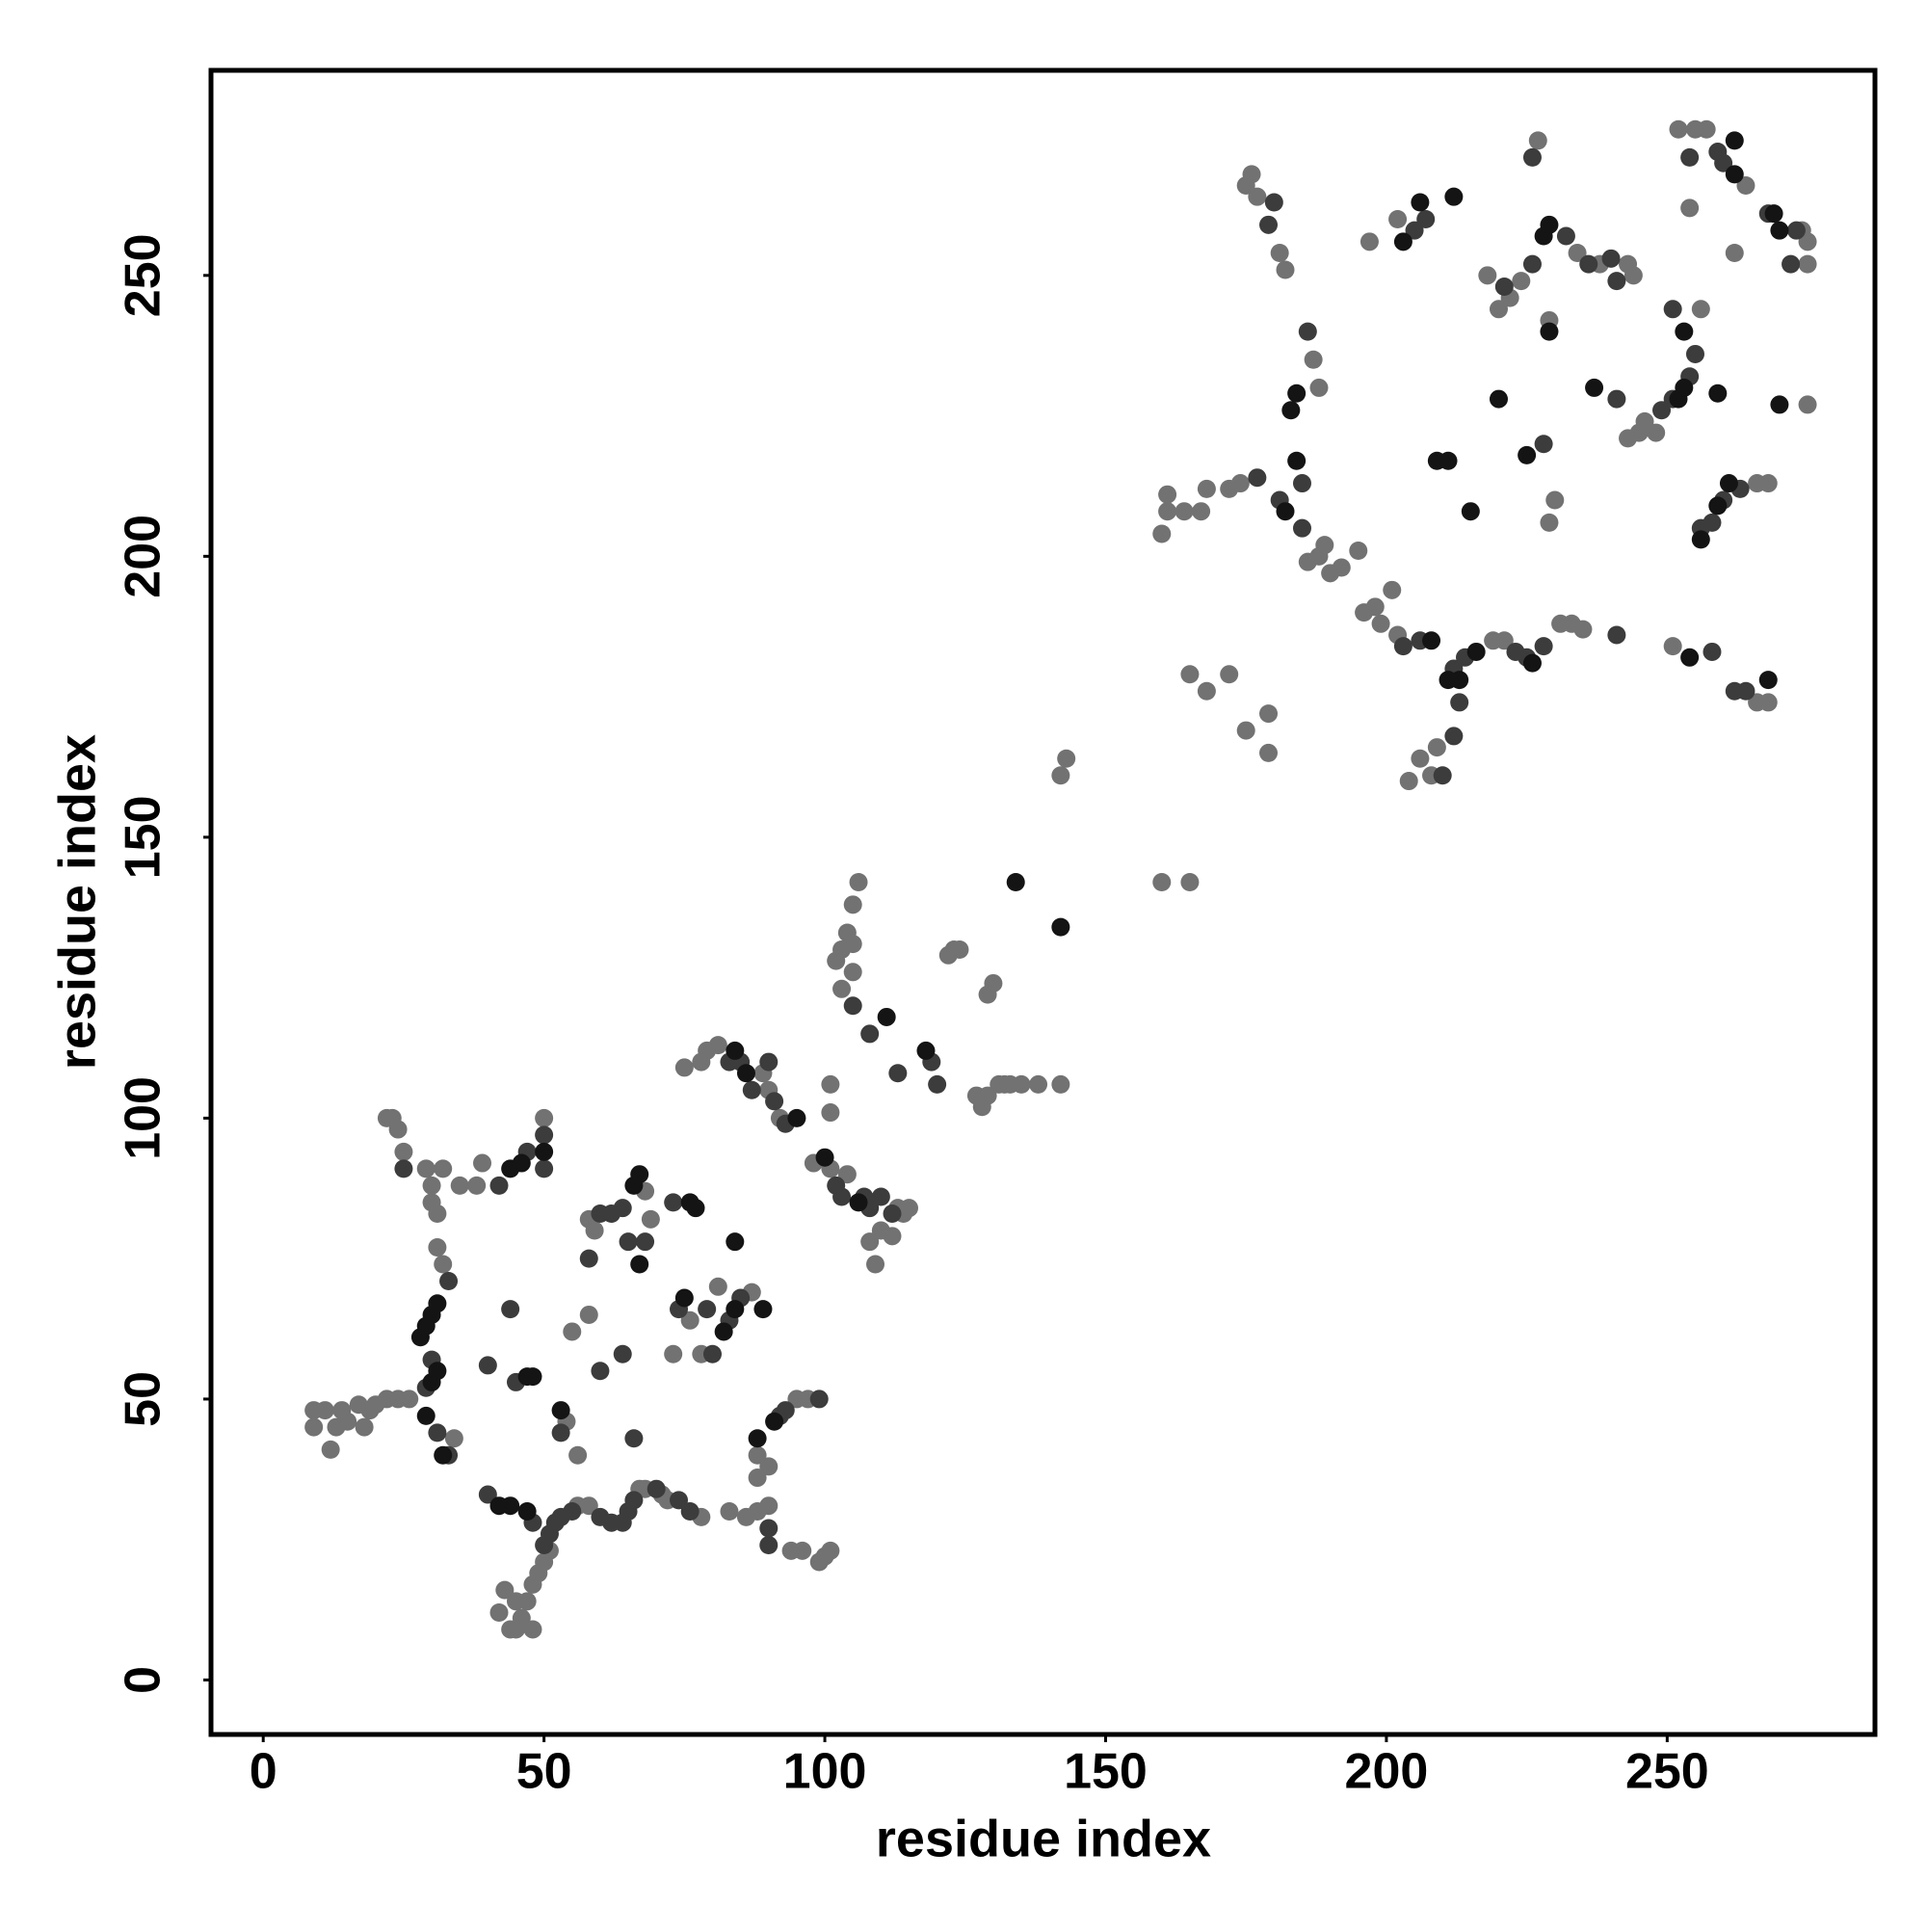 The image size is (1927, 1932). I want to click on x-tick-label: 150, so click(1106, 1772).